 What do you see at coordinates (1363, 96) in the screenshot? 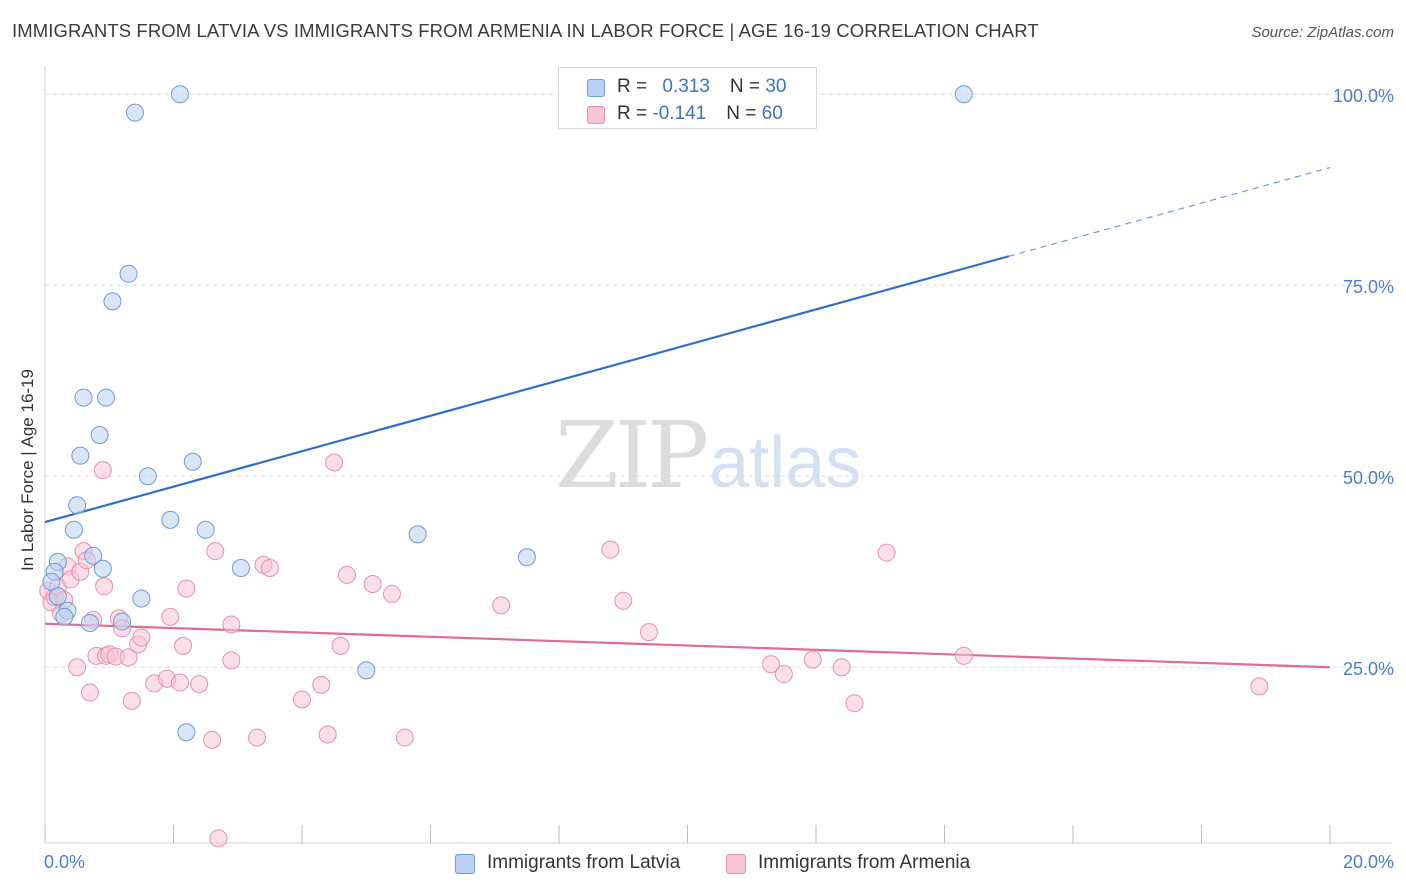
I see `y-tick-label-100: 100.0%` at bounding box center [1363, 96].